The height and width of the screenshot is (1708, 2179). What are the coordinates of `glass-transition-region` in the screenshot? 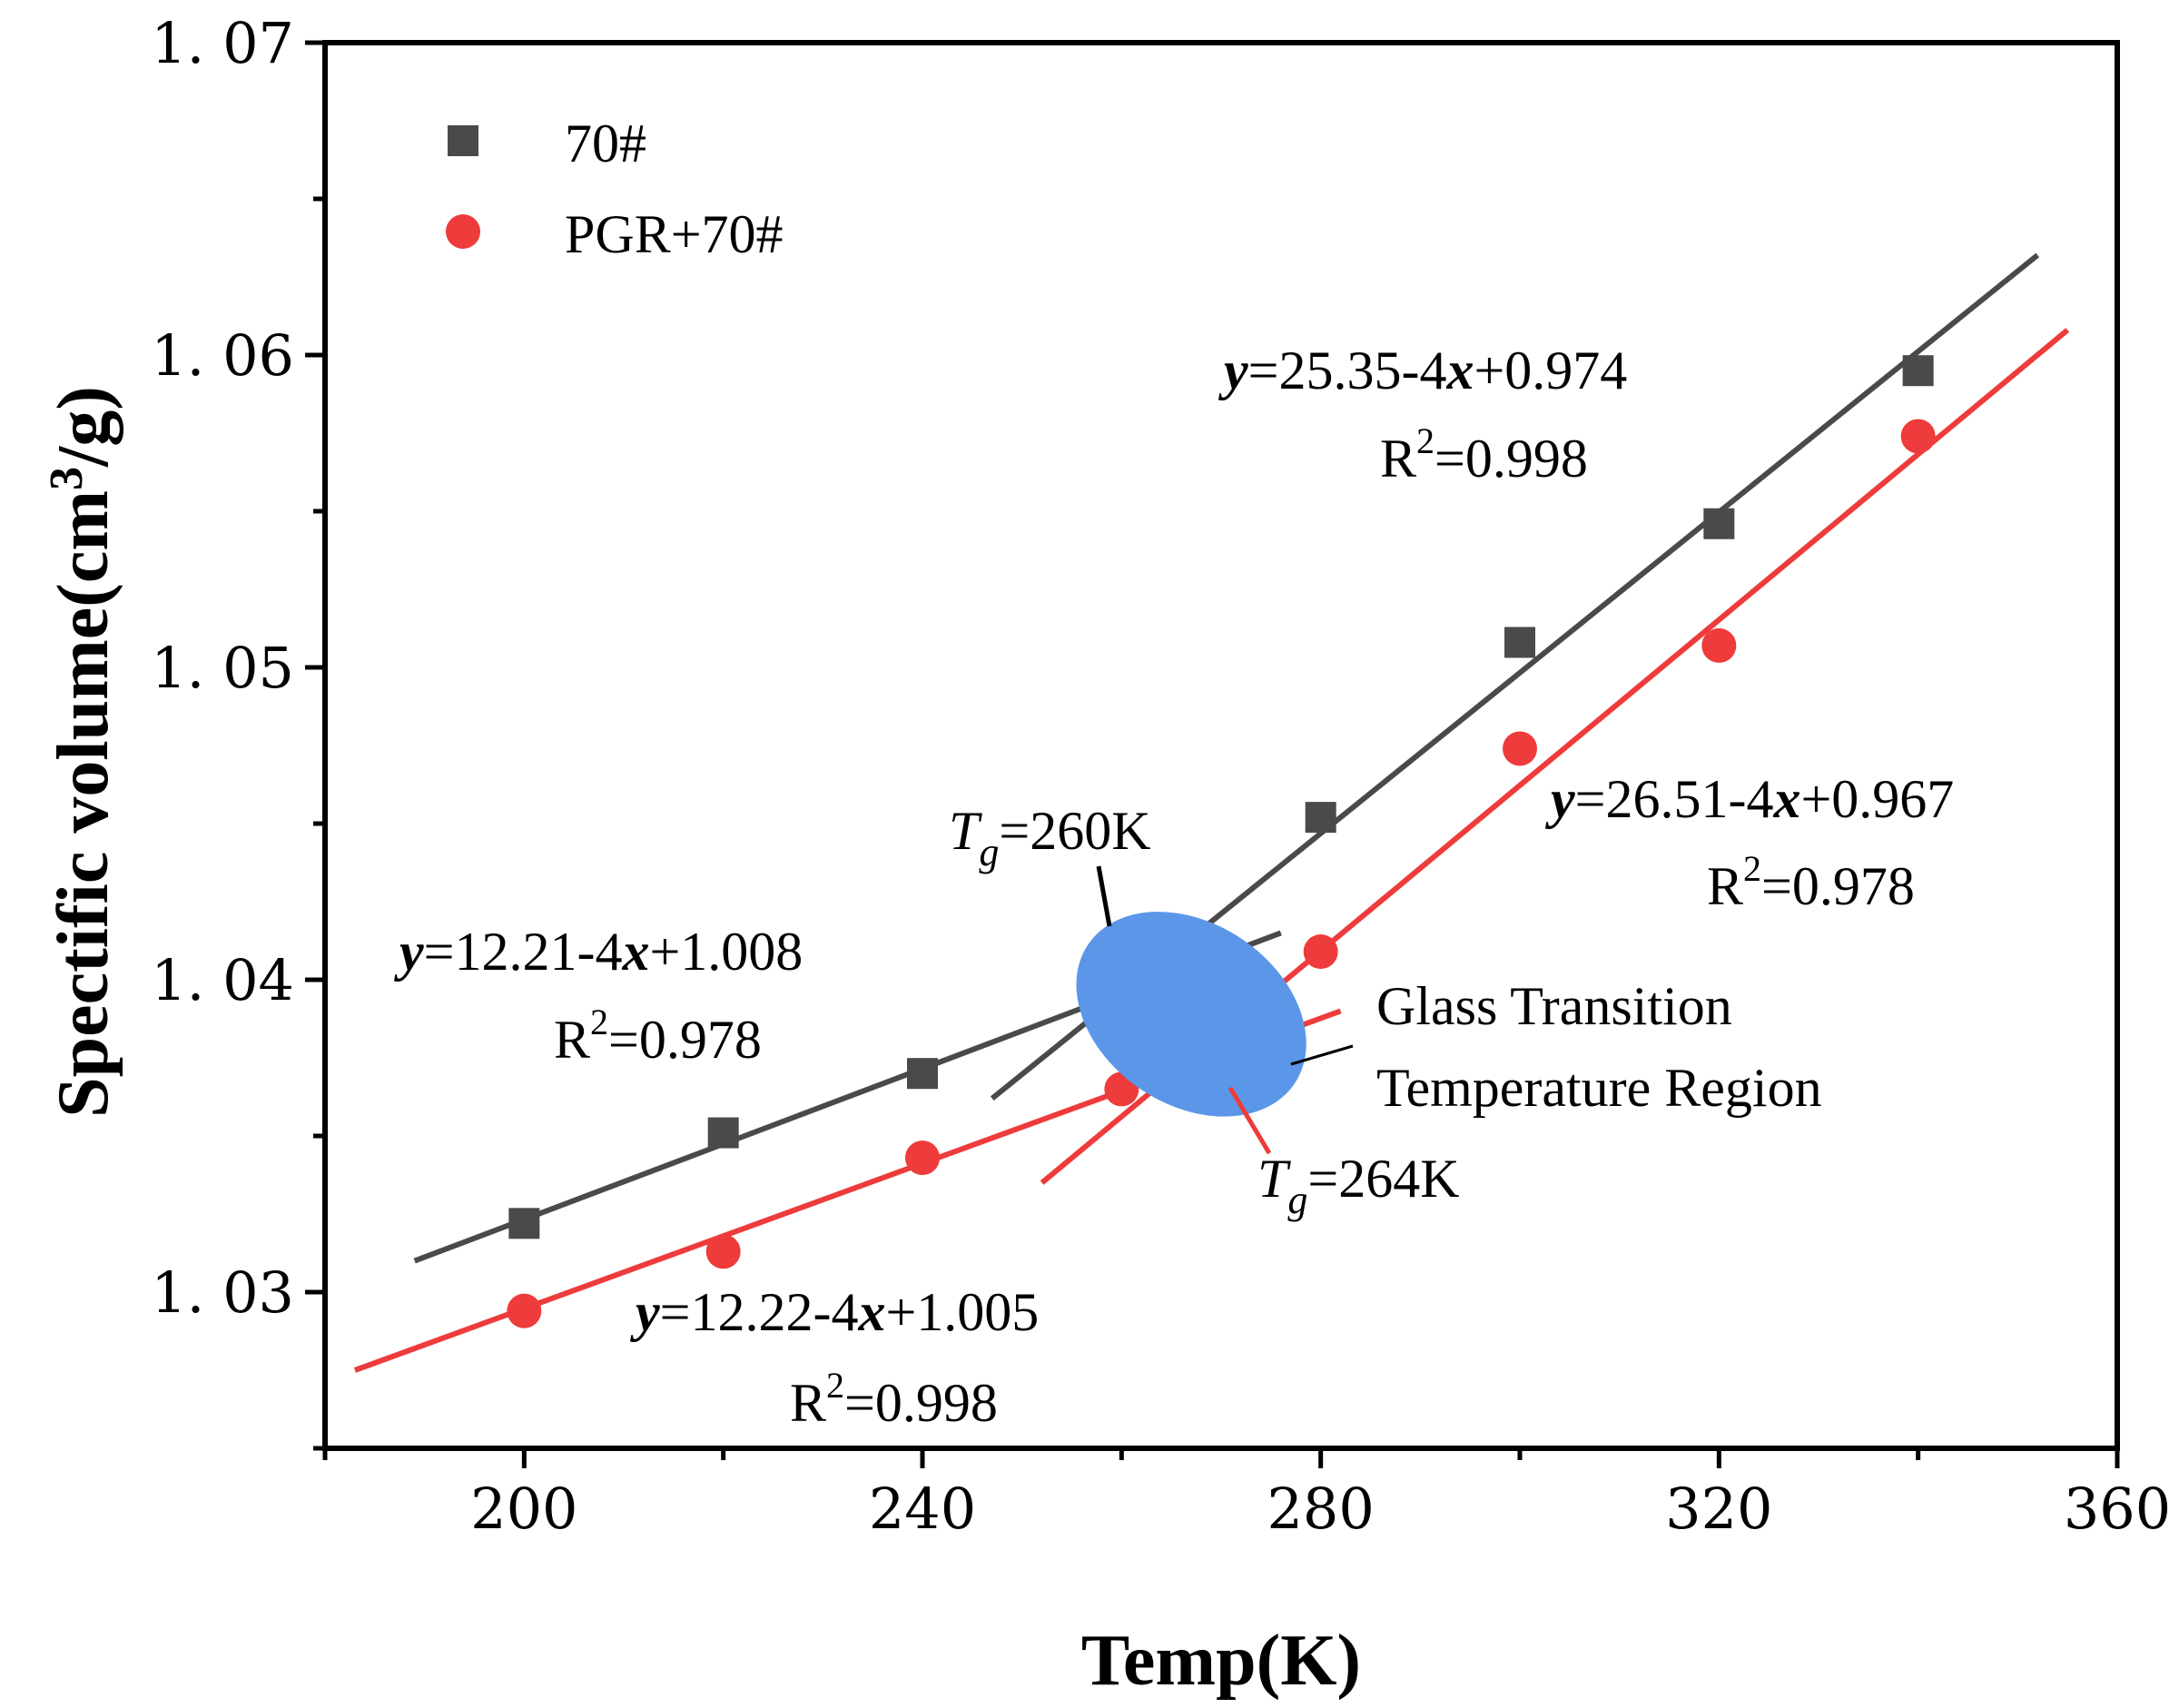 It's located at (1215, 1010).